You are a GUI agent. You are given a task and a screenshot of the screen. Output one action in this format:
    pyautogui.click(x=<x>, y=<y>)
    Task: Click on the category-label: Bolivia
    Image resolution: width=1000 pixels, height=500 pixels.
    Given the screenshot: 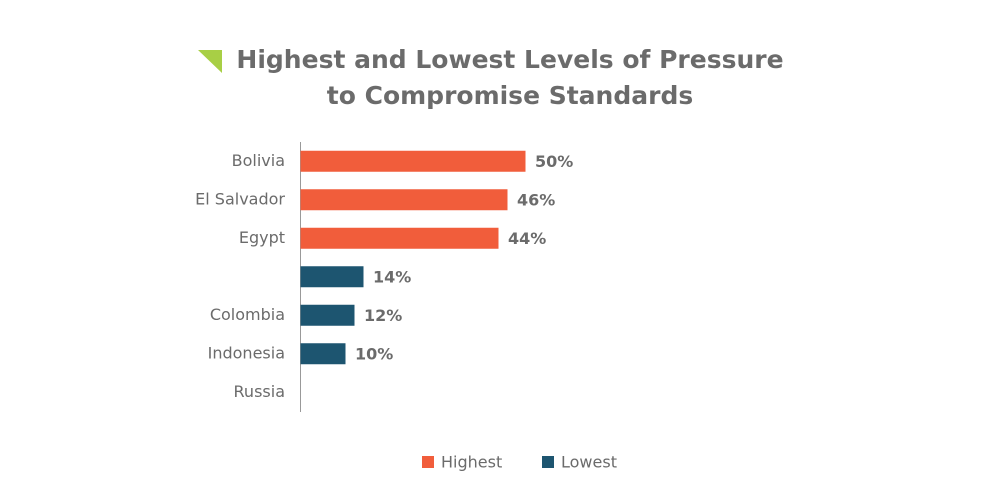 What is the action you would take?
    pyautogui.click(x=258, y=160)
    